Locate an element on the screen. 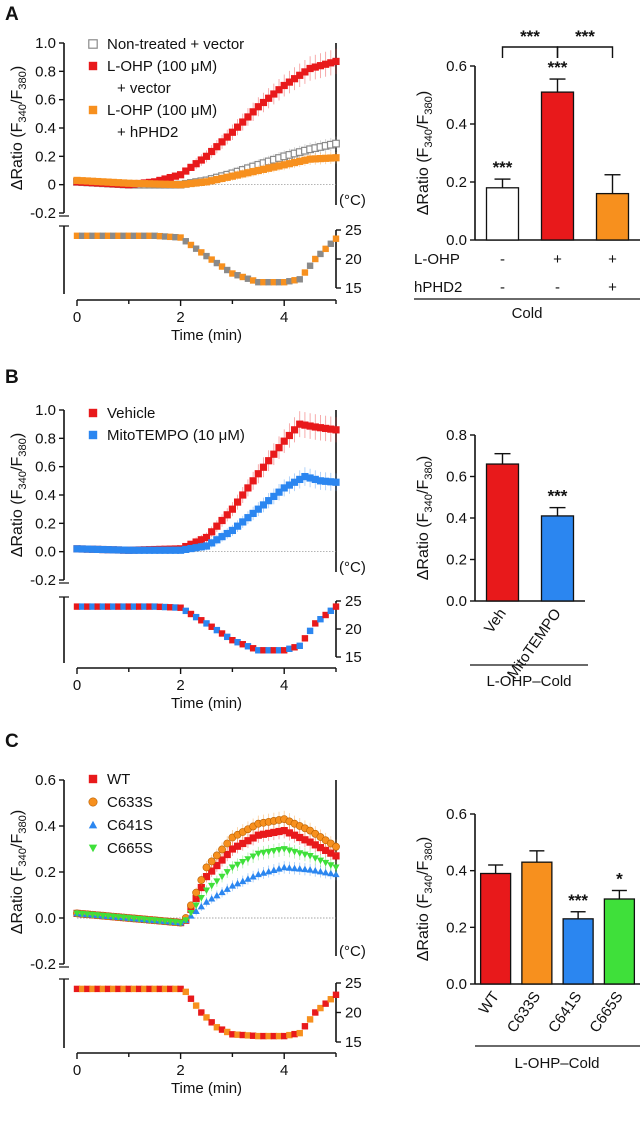 This screenshot has width=640, height=1122. row-label: hPHD2 is located at coordinates (438, 287).